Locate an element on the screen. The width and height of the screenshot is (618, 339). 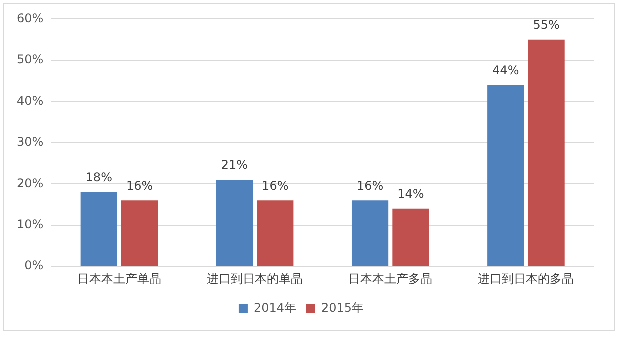
y-tick-label: 50% is located at coordinates (30, 59).